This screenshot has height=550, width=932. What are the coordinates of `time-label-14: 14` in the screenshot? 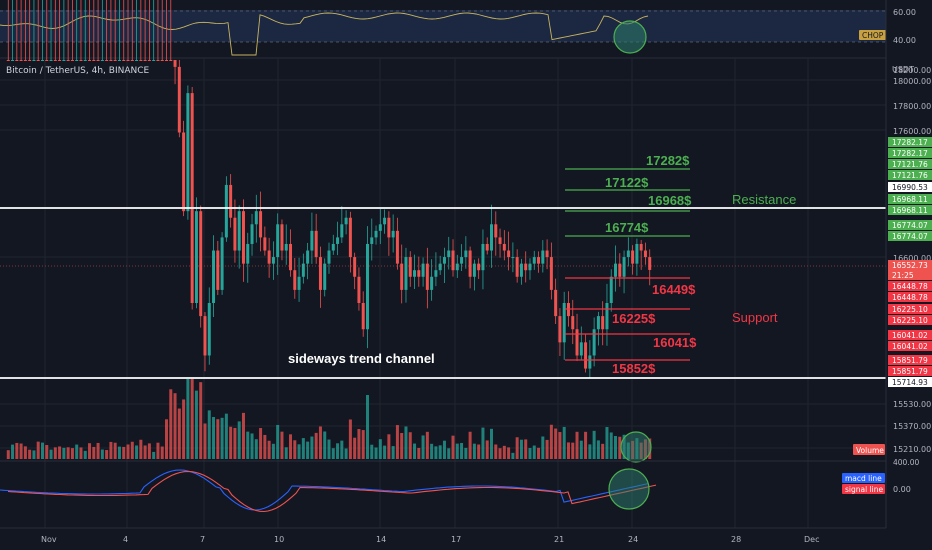 It's located at (381, 539).